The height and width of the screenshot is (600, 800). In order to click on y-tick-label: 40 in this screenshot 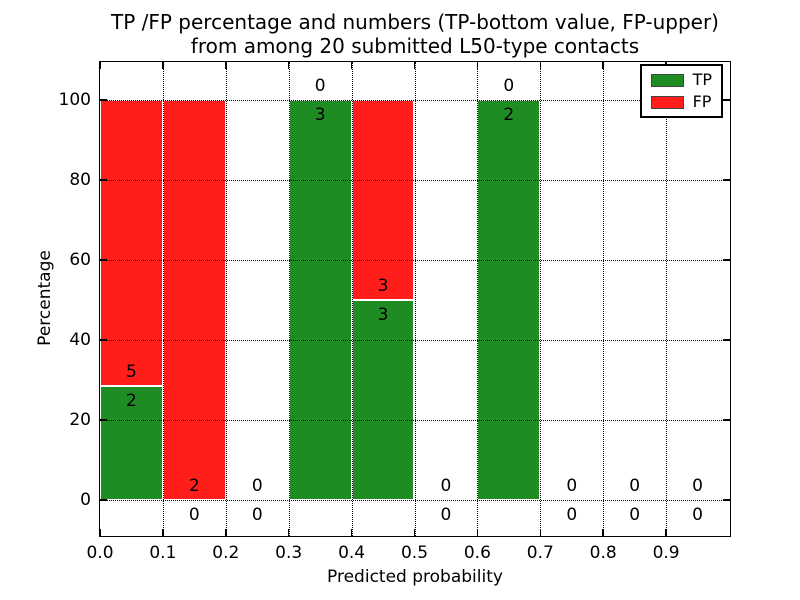, I will do `click(80, 340)`.